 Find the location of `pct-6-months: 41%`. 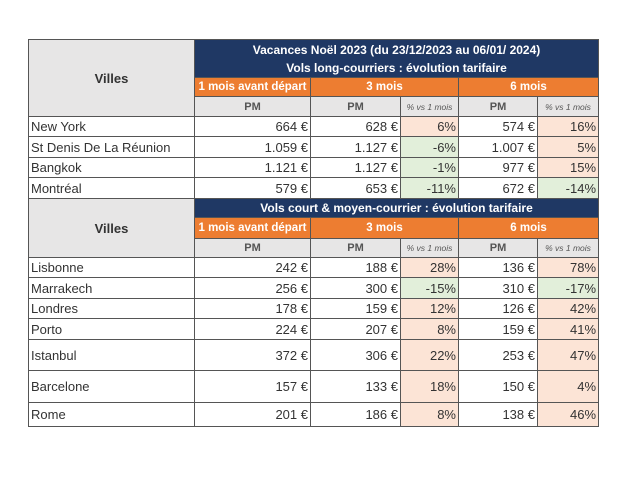

pct-6-months: 41% is located at coordinates (568, 329).